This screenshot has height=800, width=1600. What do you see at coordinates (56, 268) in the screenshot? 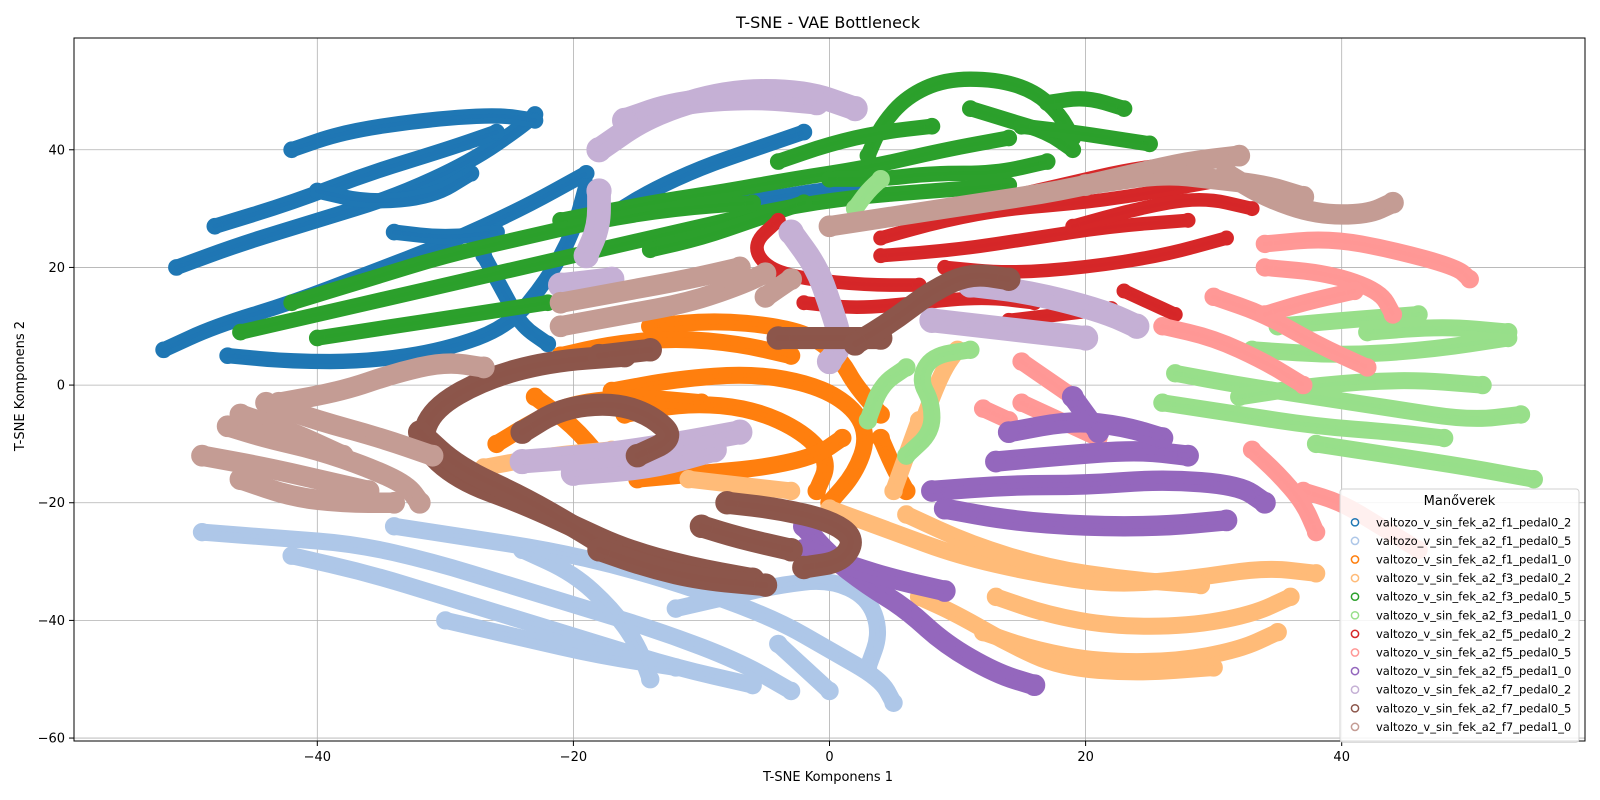
I see `y-tick-label: 20` at bounding box center [56, 268].